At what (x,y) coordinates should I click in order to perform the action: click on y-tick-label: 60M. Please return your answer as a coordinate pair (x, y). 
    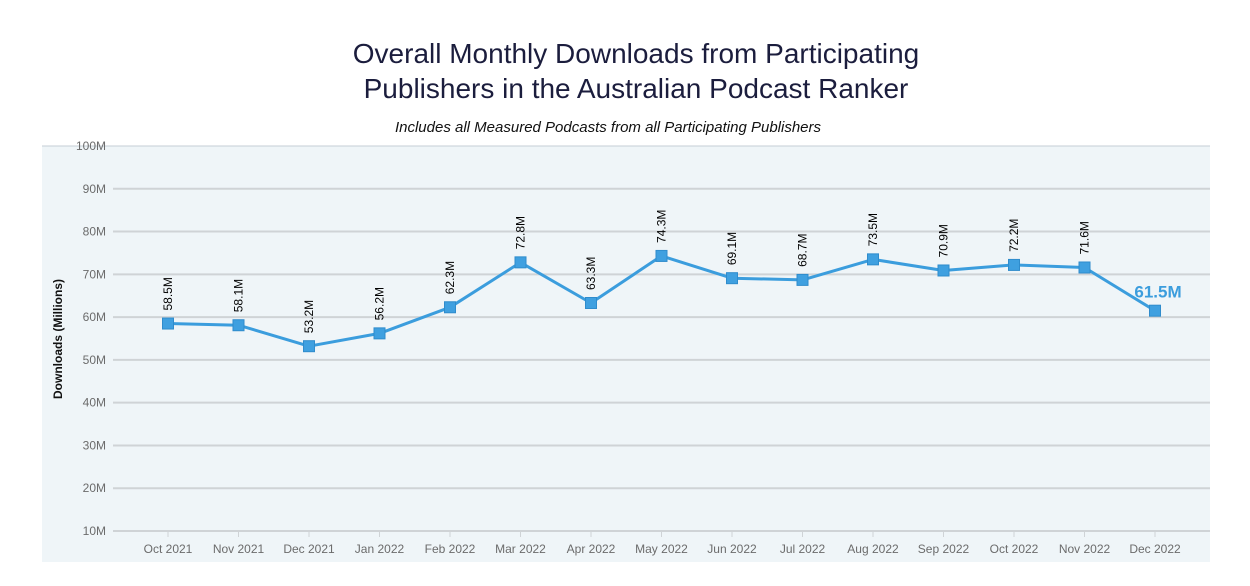
    Looking at the image, I should click on (94, 317).